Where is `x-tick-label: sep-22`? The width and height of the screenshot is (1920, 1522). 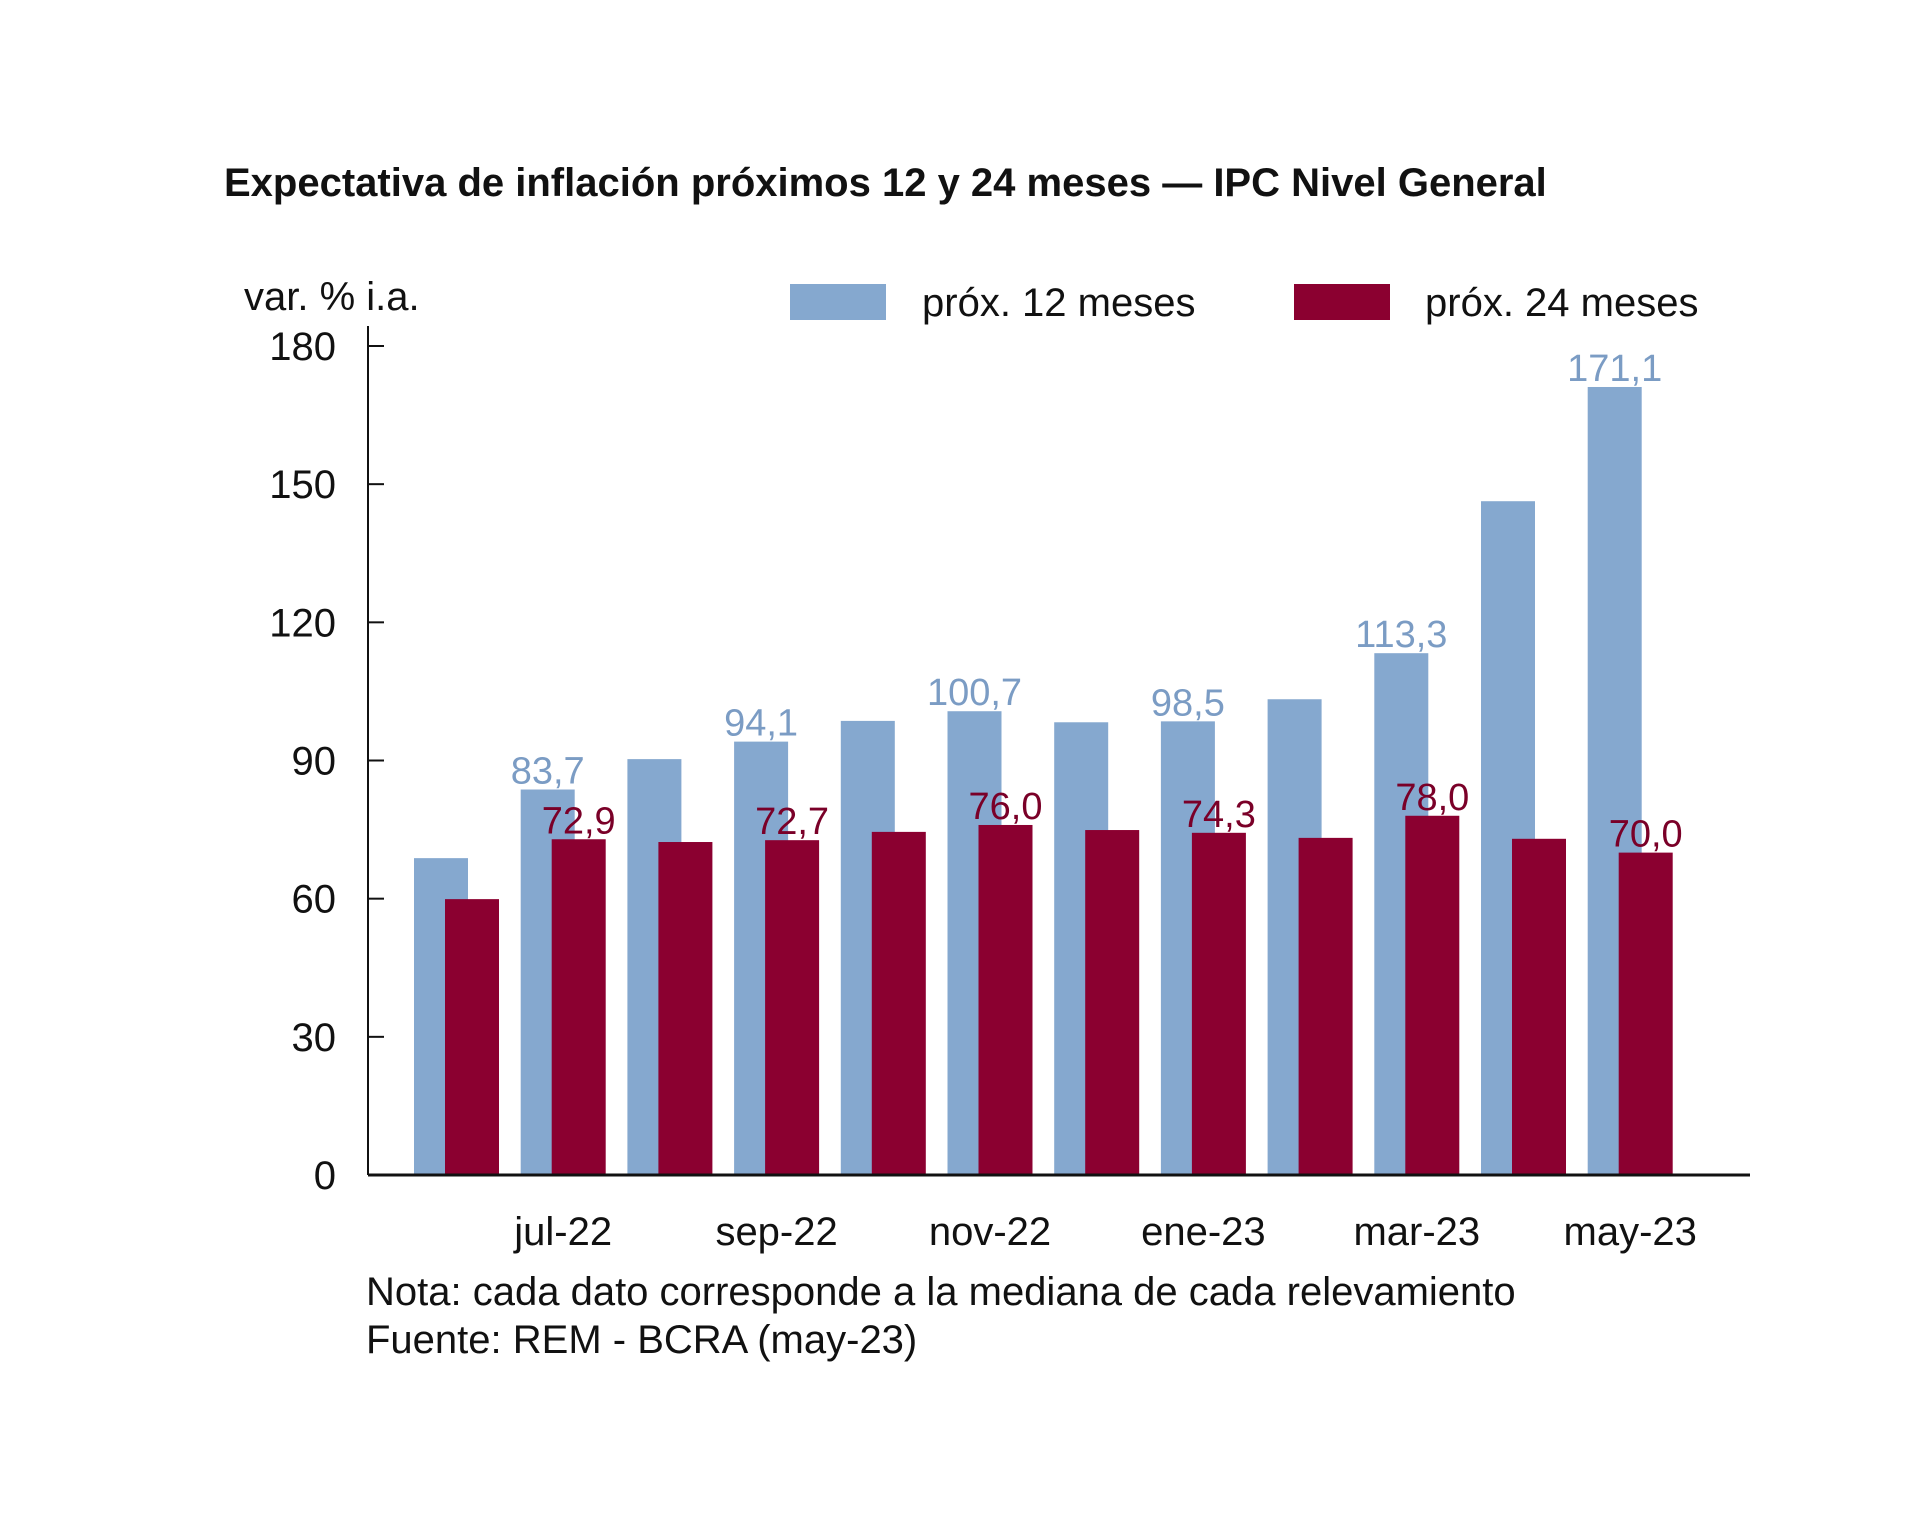
x-tick-label: sep-22 is located at coordinates (776, 1232).